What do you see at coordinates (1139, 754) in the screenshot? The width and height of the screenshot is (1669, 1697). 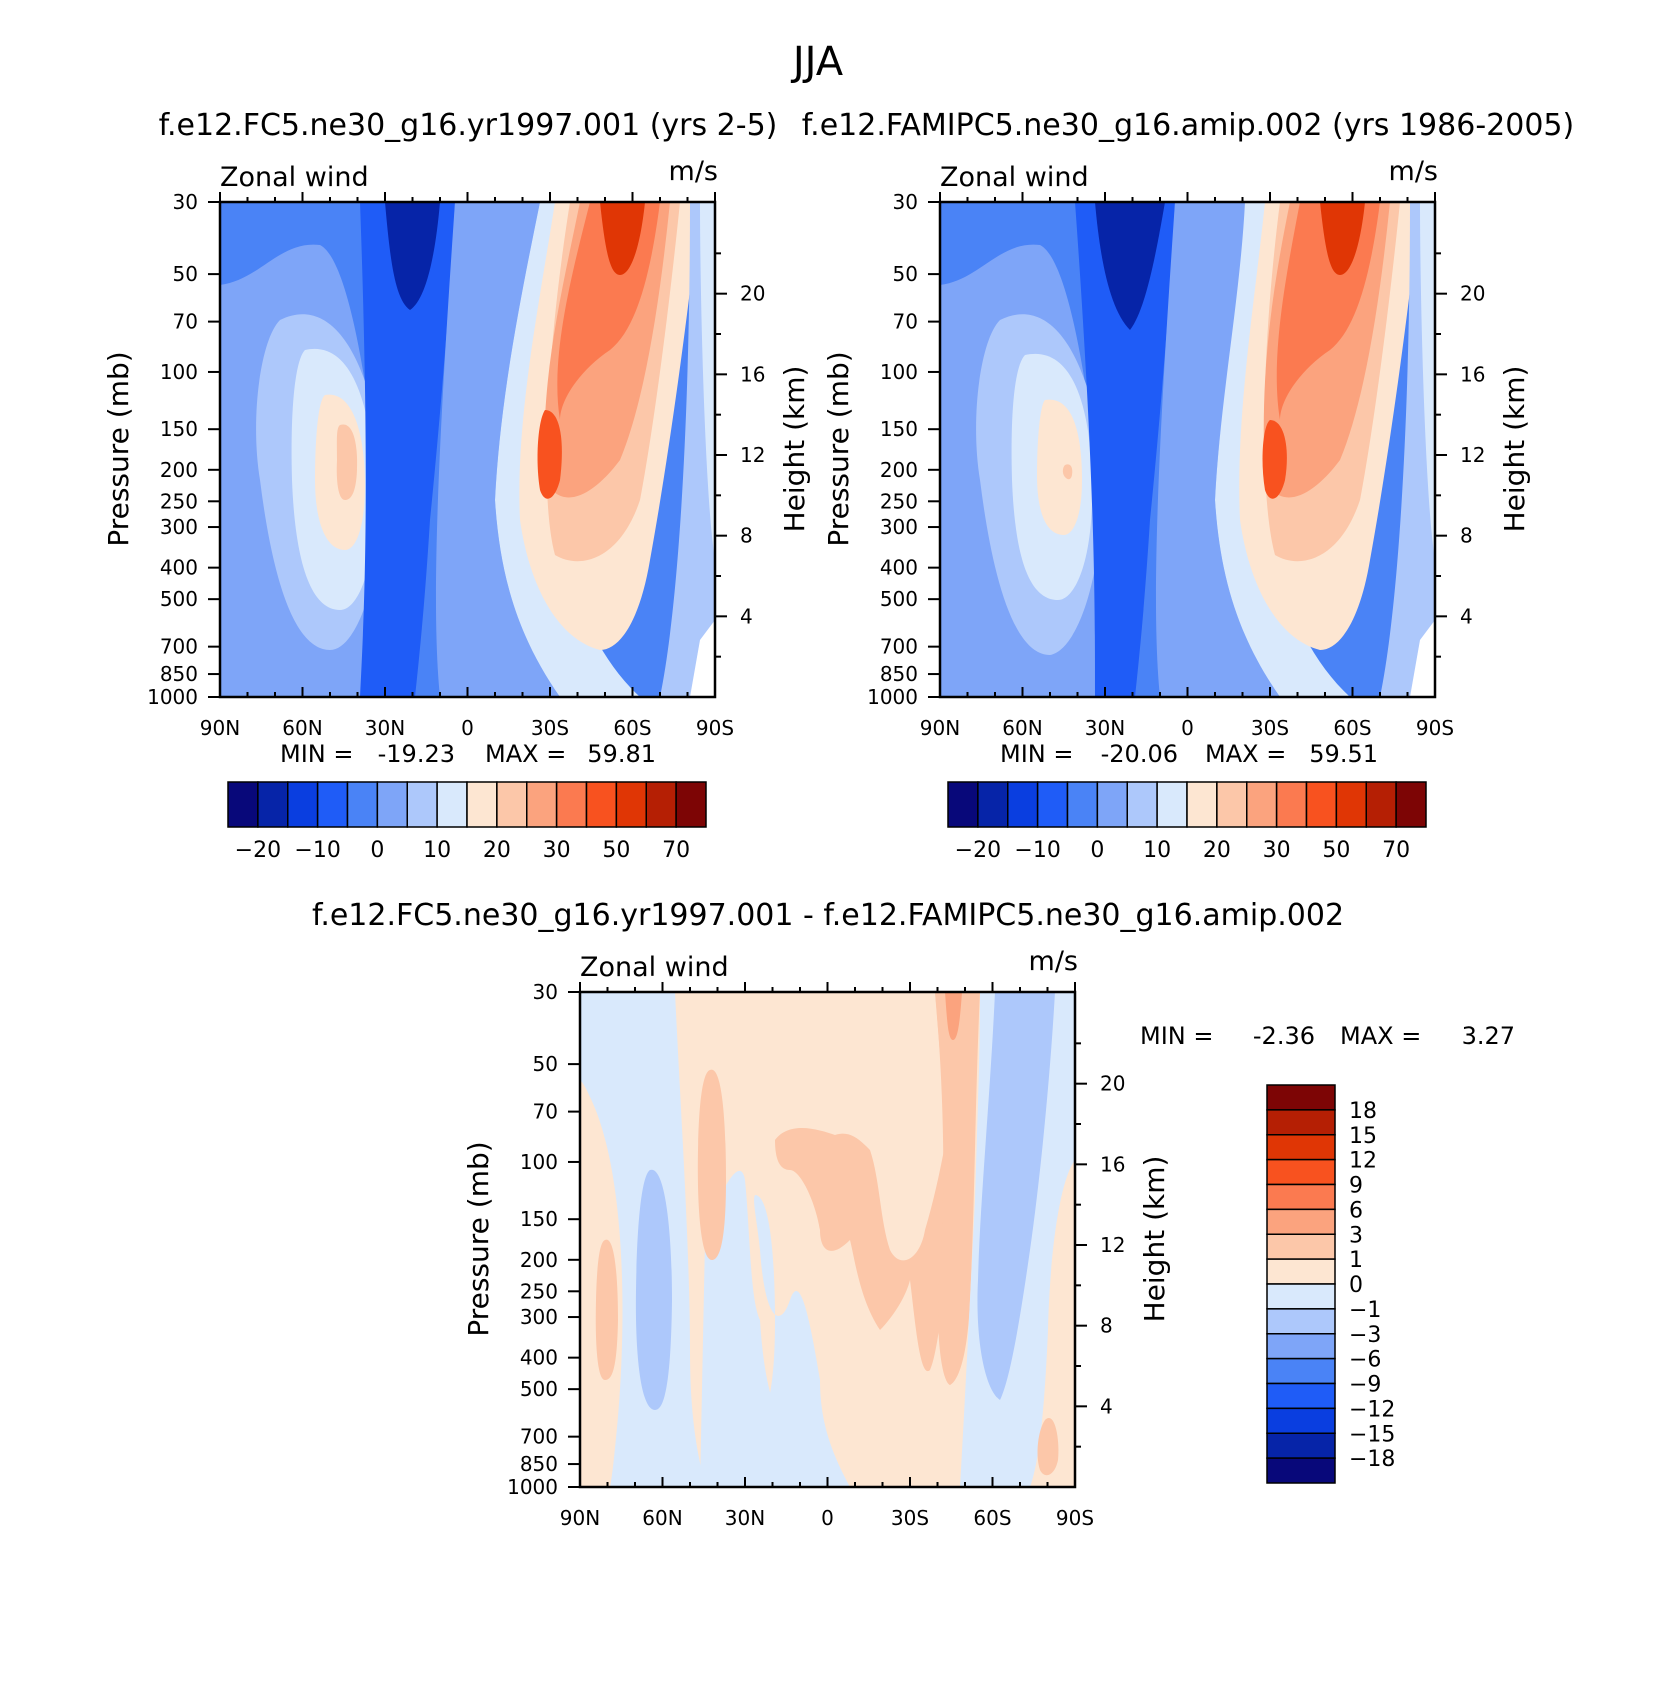 I see `panel-2-min-value: -20.06` at bounding box center [1139, 754].